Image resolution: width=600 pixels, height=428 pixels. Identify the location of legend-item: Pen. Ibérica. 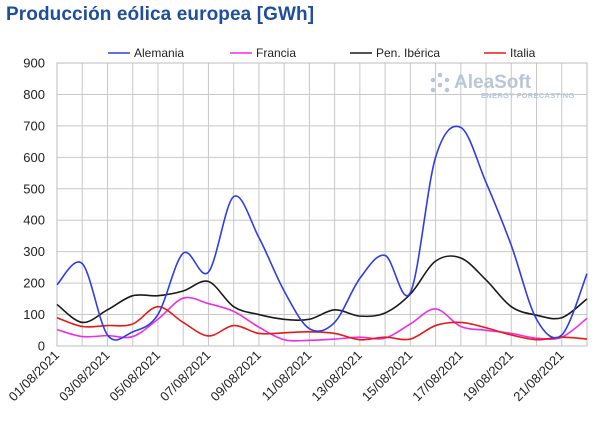
(395, 53).